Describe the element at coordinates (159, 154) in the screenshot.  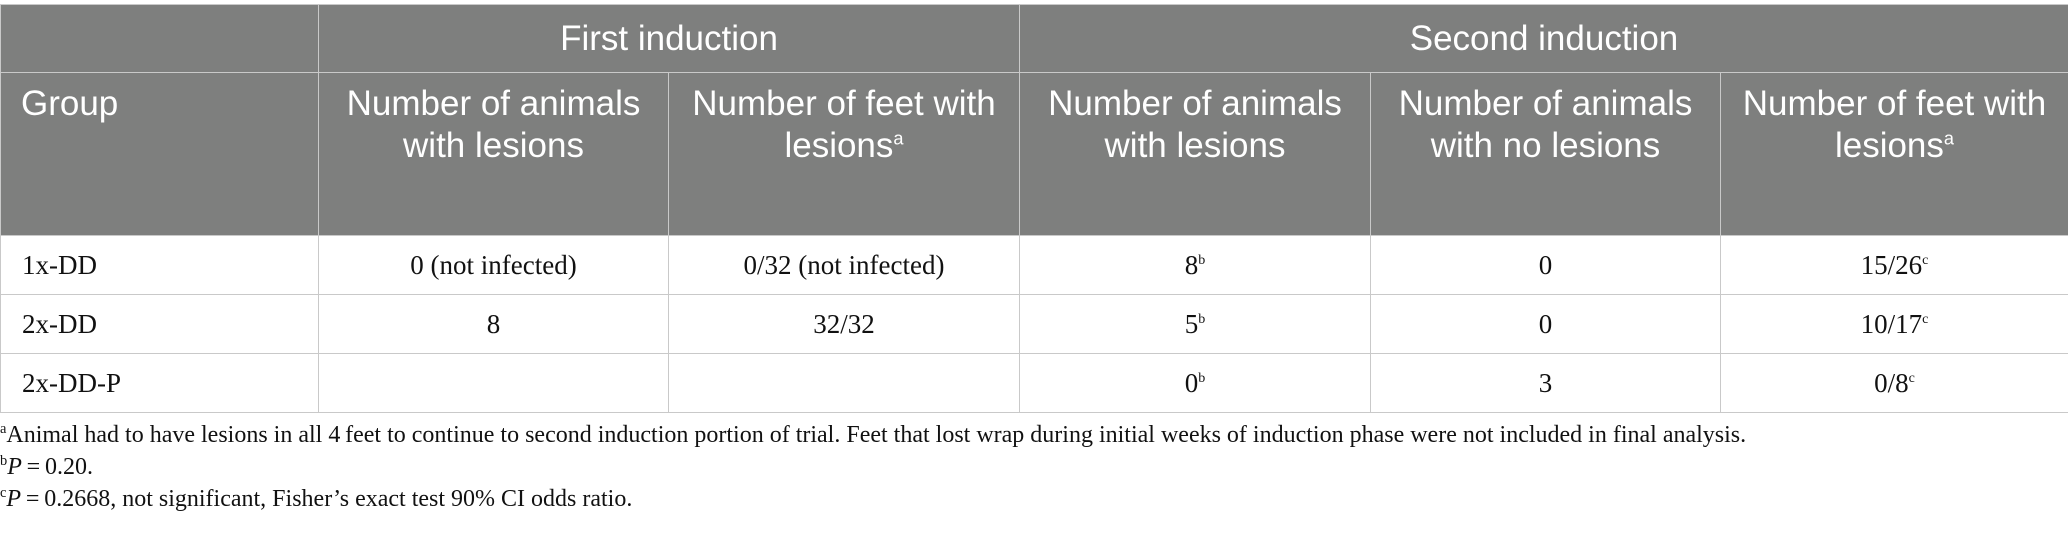
I see `header-group: Group` at that location.